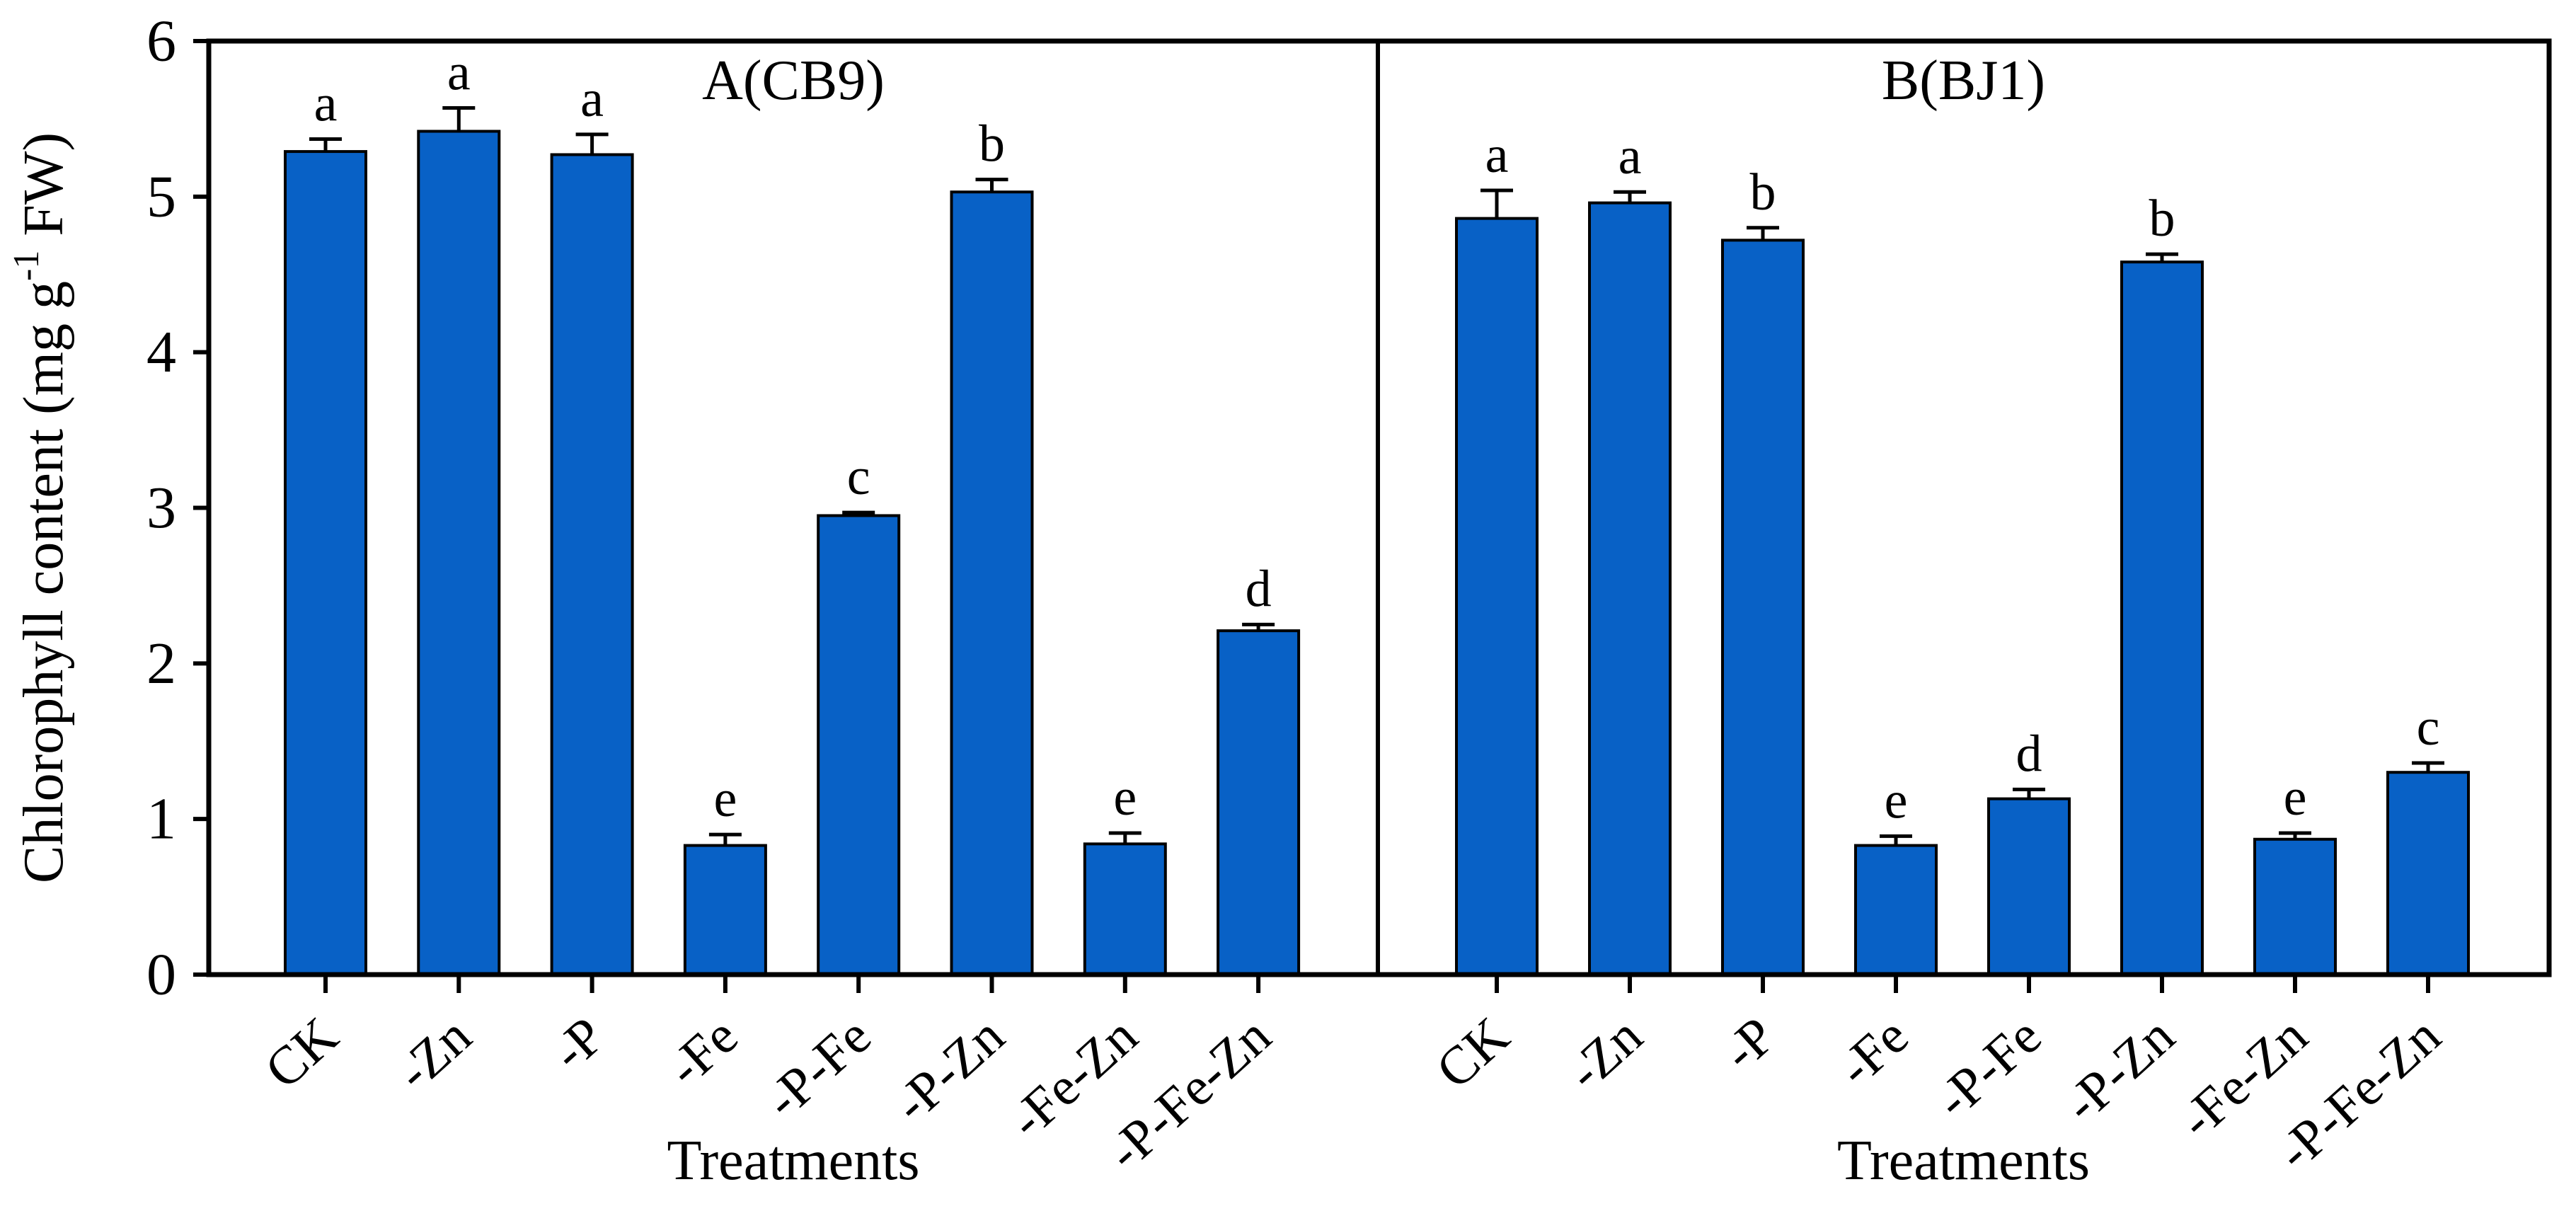  Describe the element at coordinates (161, 663) in the screenshot. I see `y-tick-label-2: 2` at that location.